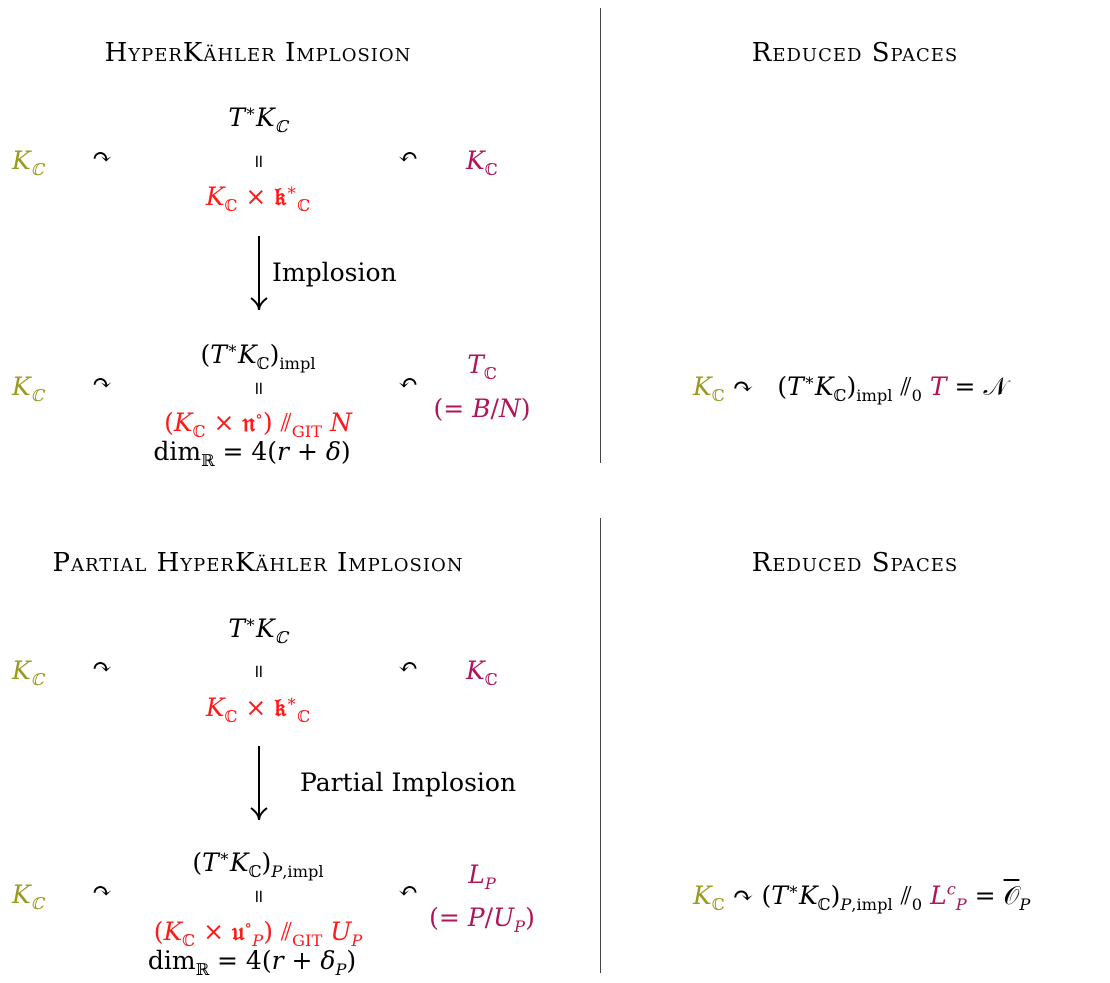  What do you see at coordinates (600, 745) in the screenshot?
I see `divider-bottom` at bounding box center [600, 745].